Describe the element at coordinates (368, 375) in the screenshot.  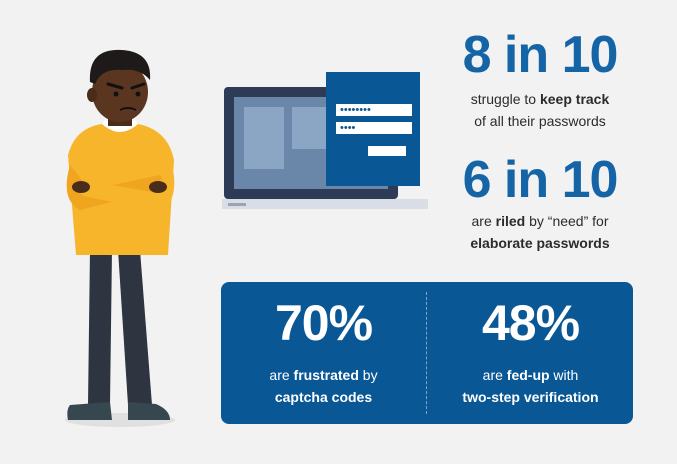
I see `caption-text-post: by` at that location.